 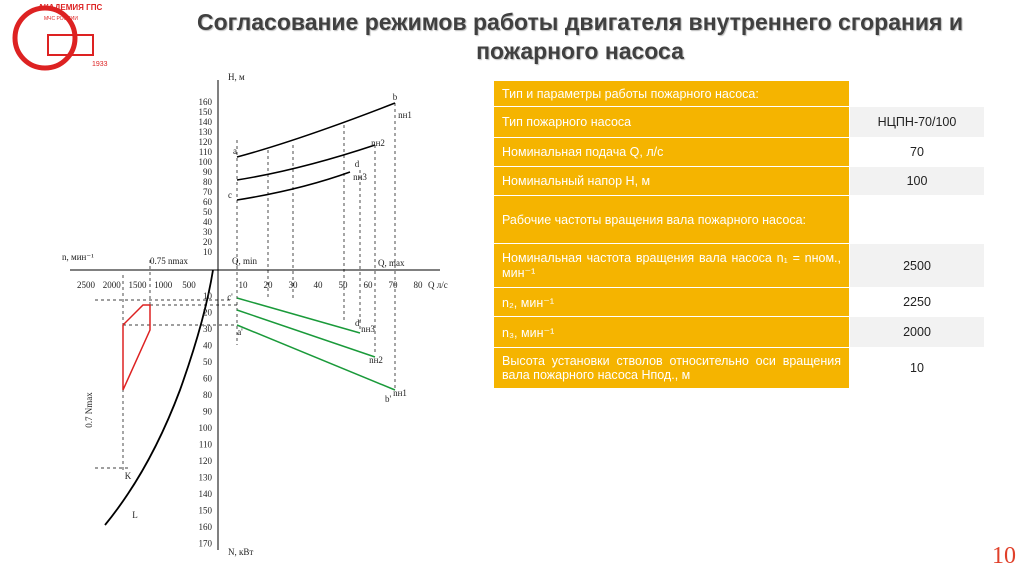 I want to click on h-tick-label: 120, so click(x=206, y=142).